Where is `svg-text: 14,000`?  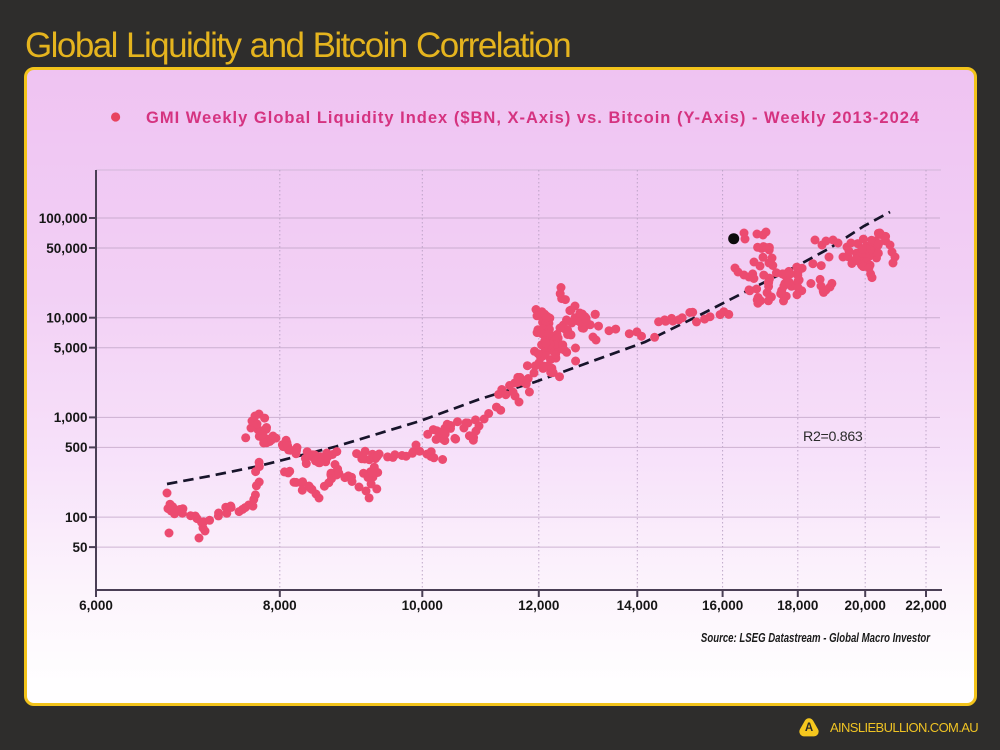
svg-text: 14,000 is located at coordinates (637, 605).